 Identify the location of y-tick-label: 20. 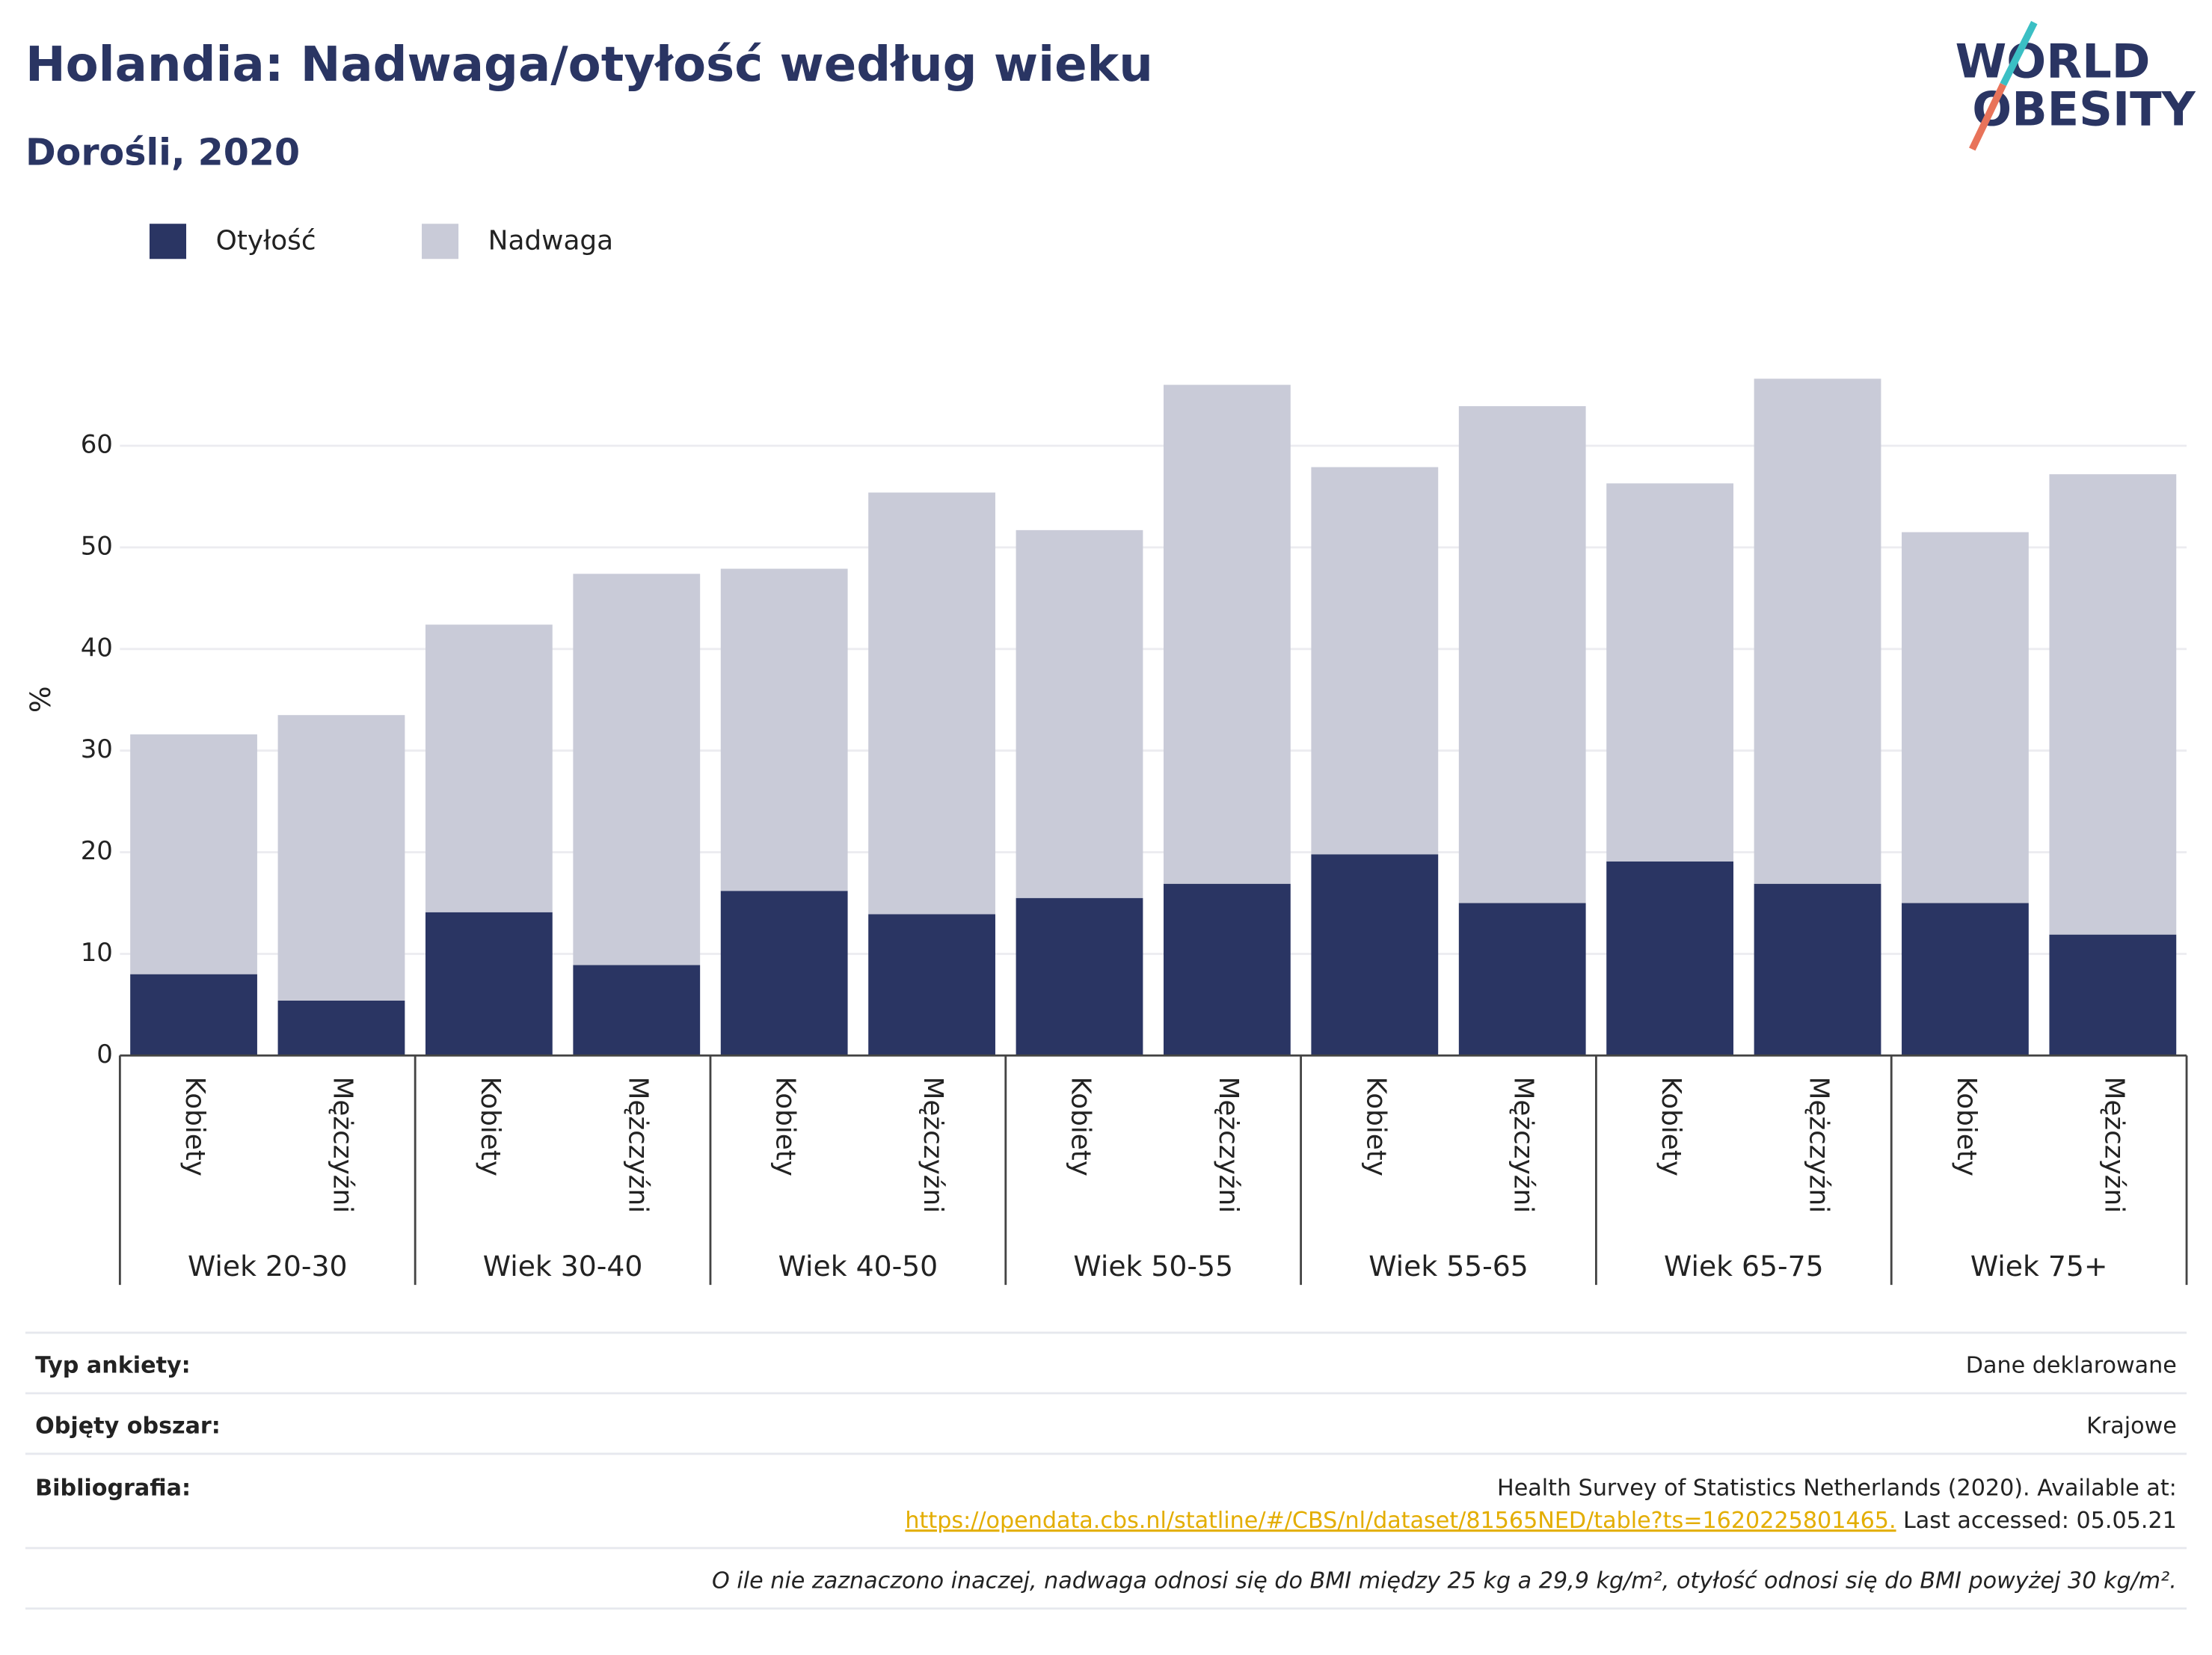
(97, 850).